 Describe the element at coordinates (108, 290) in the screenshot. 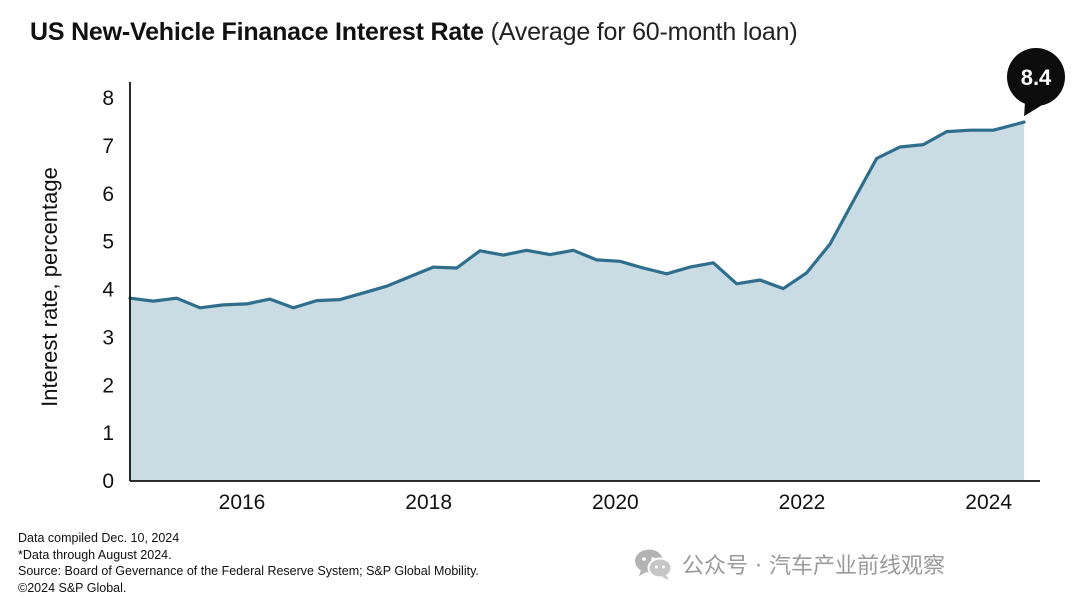

I see `y-tick-label: 4` at that location.